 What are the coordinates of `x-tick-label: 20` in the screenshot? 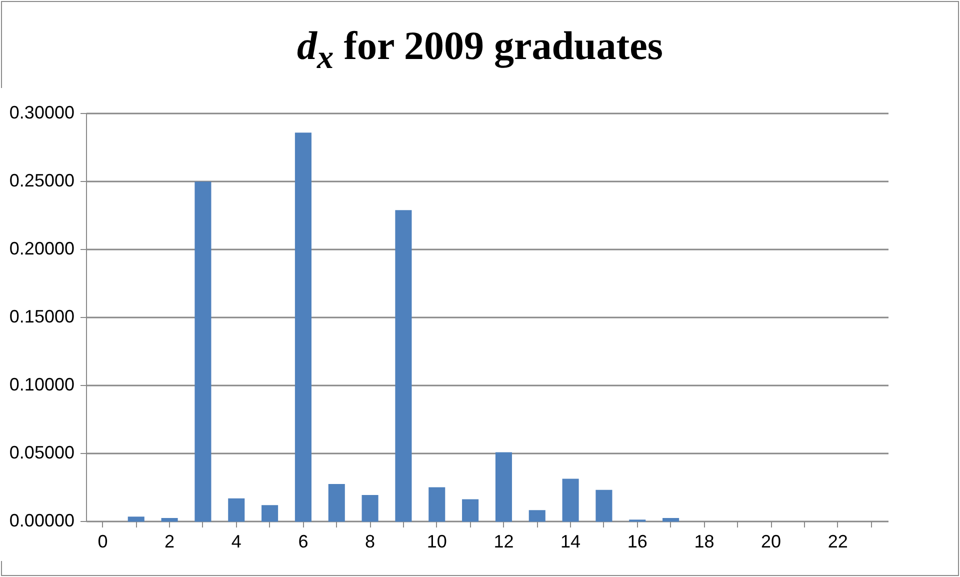 It's located at (771, 542).